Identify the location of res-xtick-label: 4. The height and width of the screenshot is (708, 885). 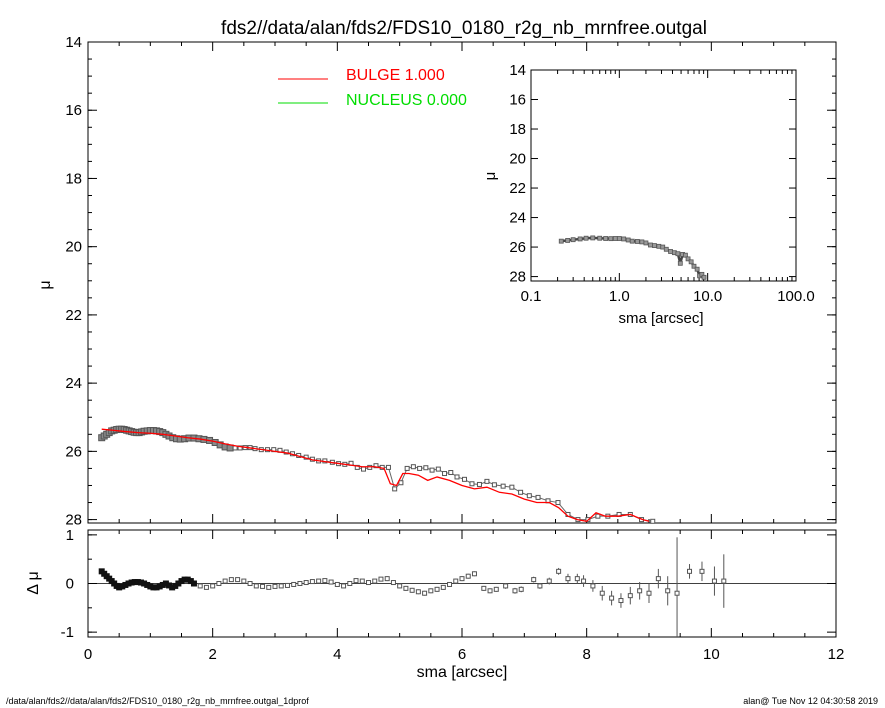
(337, 654).